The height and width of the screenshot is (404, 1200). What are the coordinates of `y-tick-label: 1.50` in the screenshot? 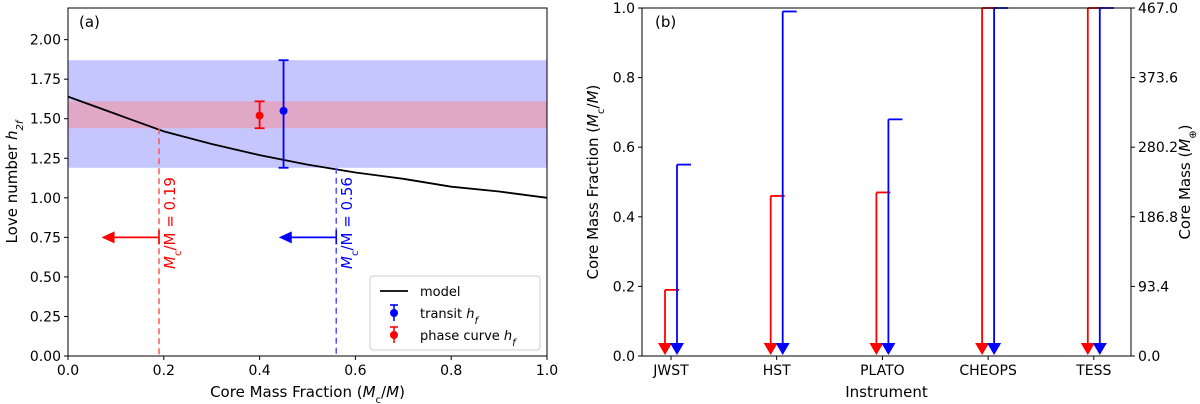 It's located at (45, 120).